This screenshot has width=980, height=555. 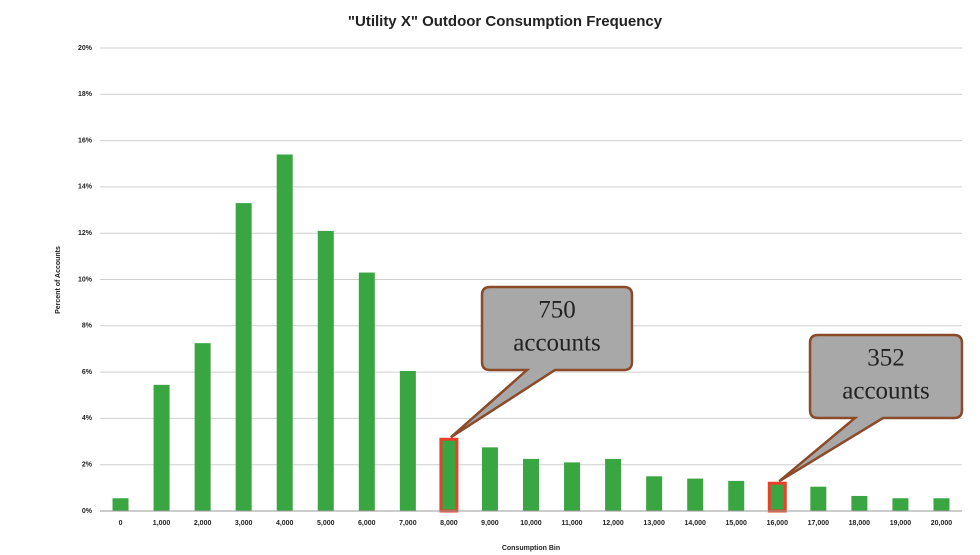 What do you see at coordinates (408, 523) in the screenshot?
I see `x-tick-label: 7,000` at bounding box center [408, 523].